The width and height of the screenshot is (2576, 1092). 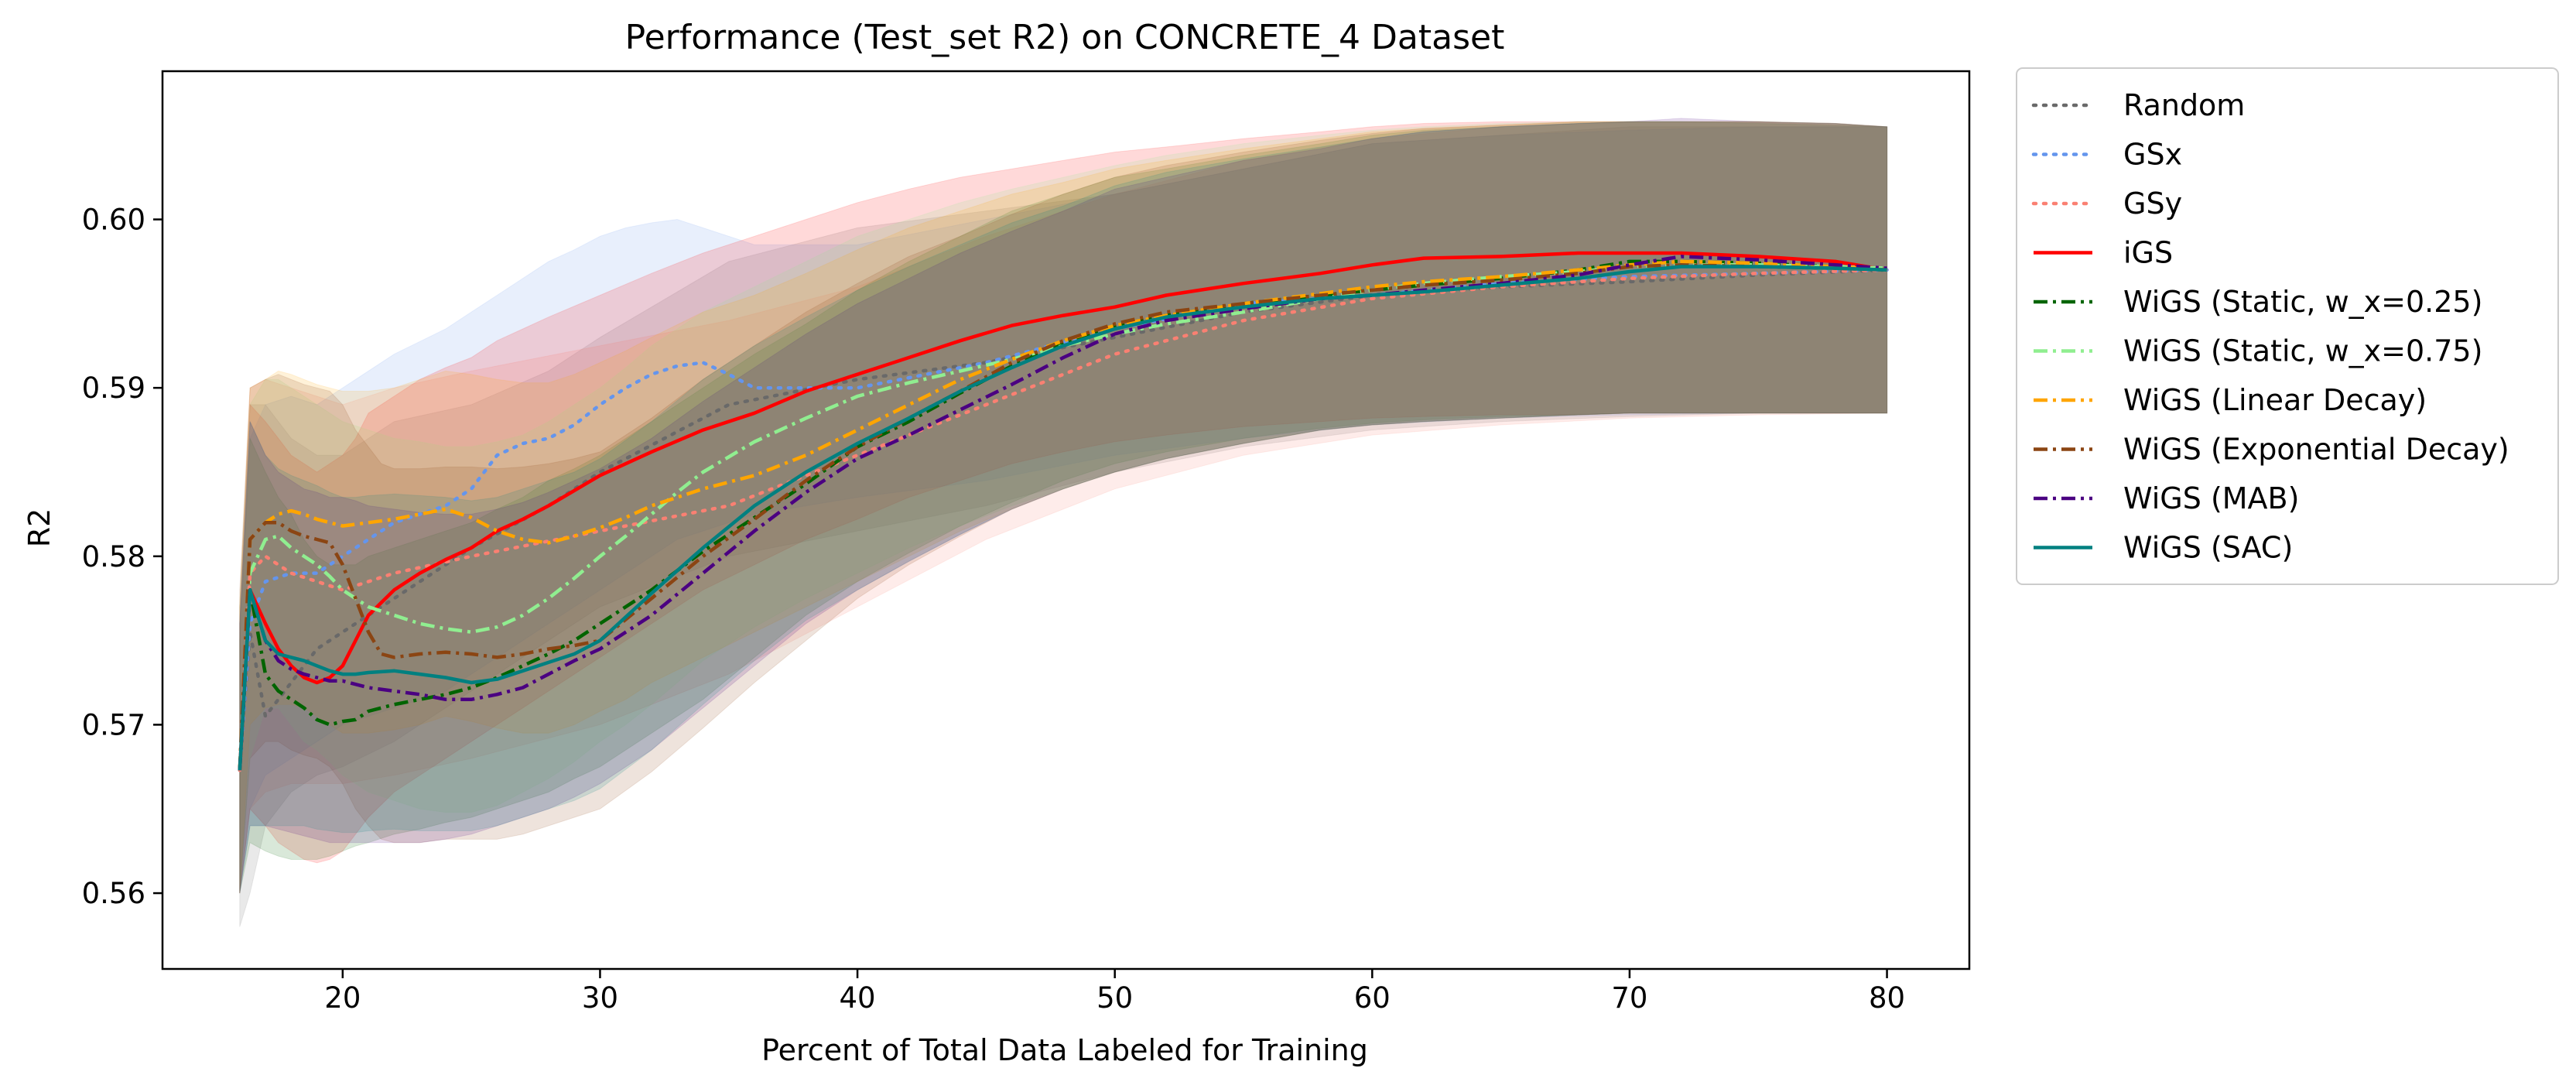 I want to click on x-tick-label: 80, so click(x=1887, y=998).